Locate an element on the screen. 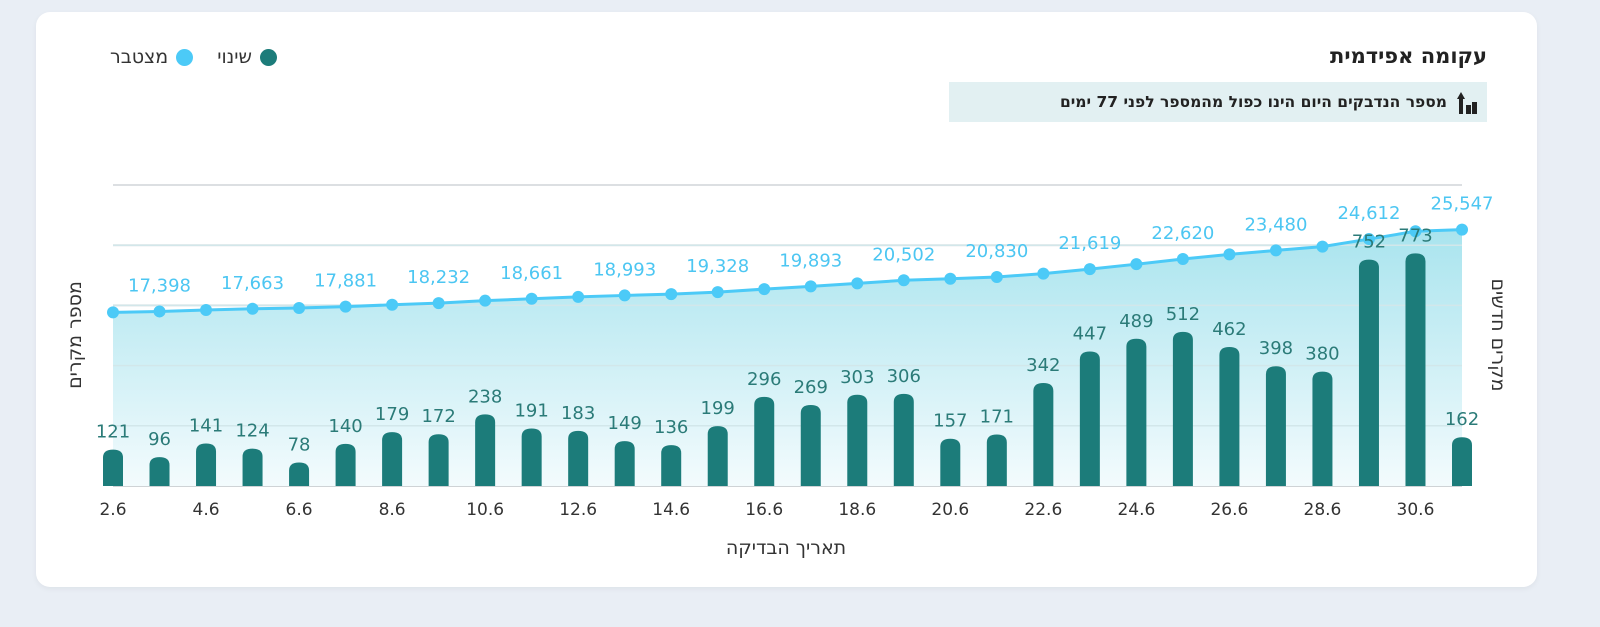  cumulative-value-label: 21,619 is located at coordinates (1089, 243).